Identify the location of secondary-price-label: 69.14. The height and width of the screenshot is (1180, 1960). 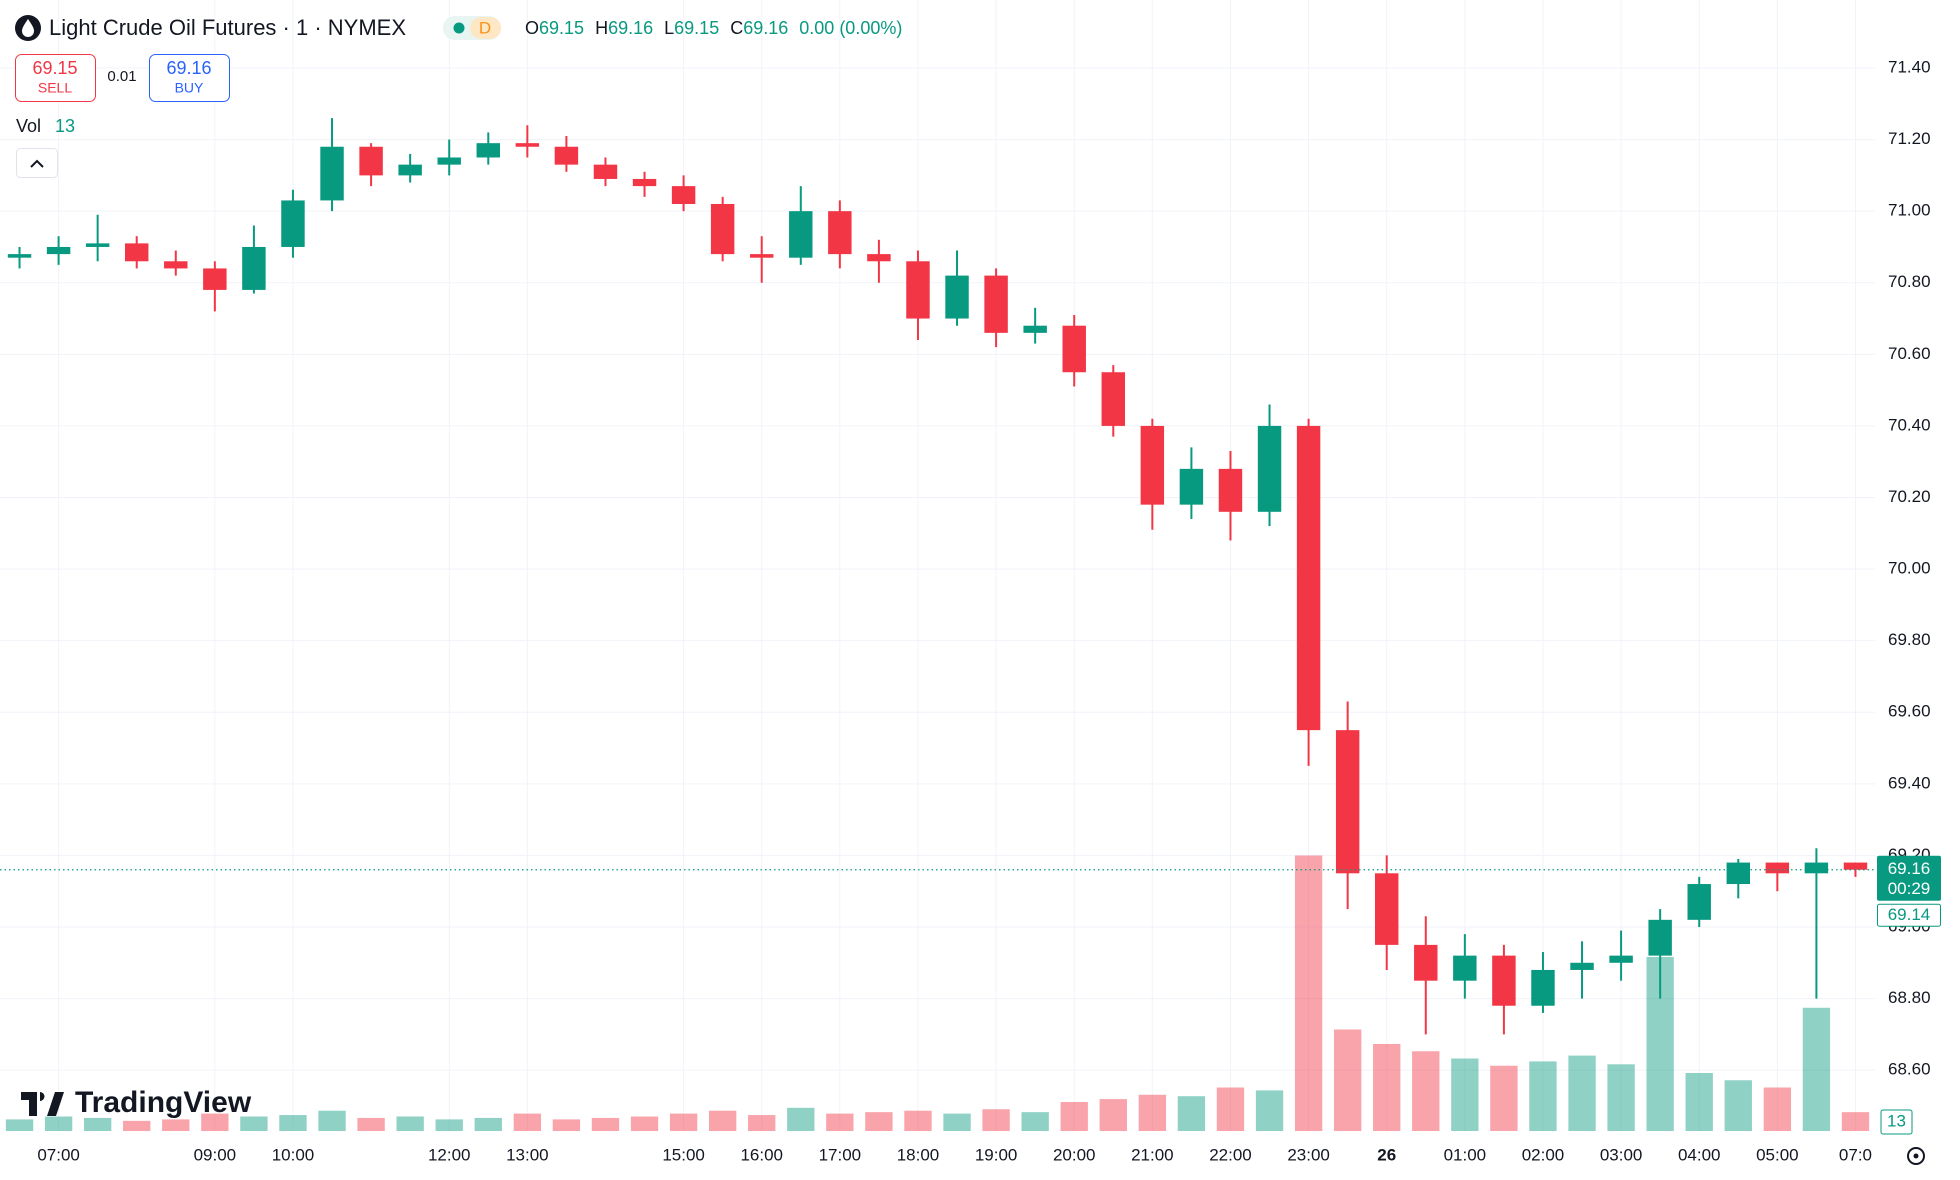
(1909, 914).